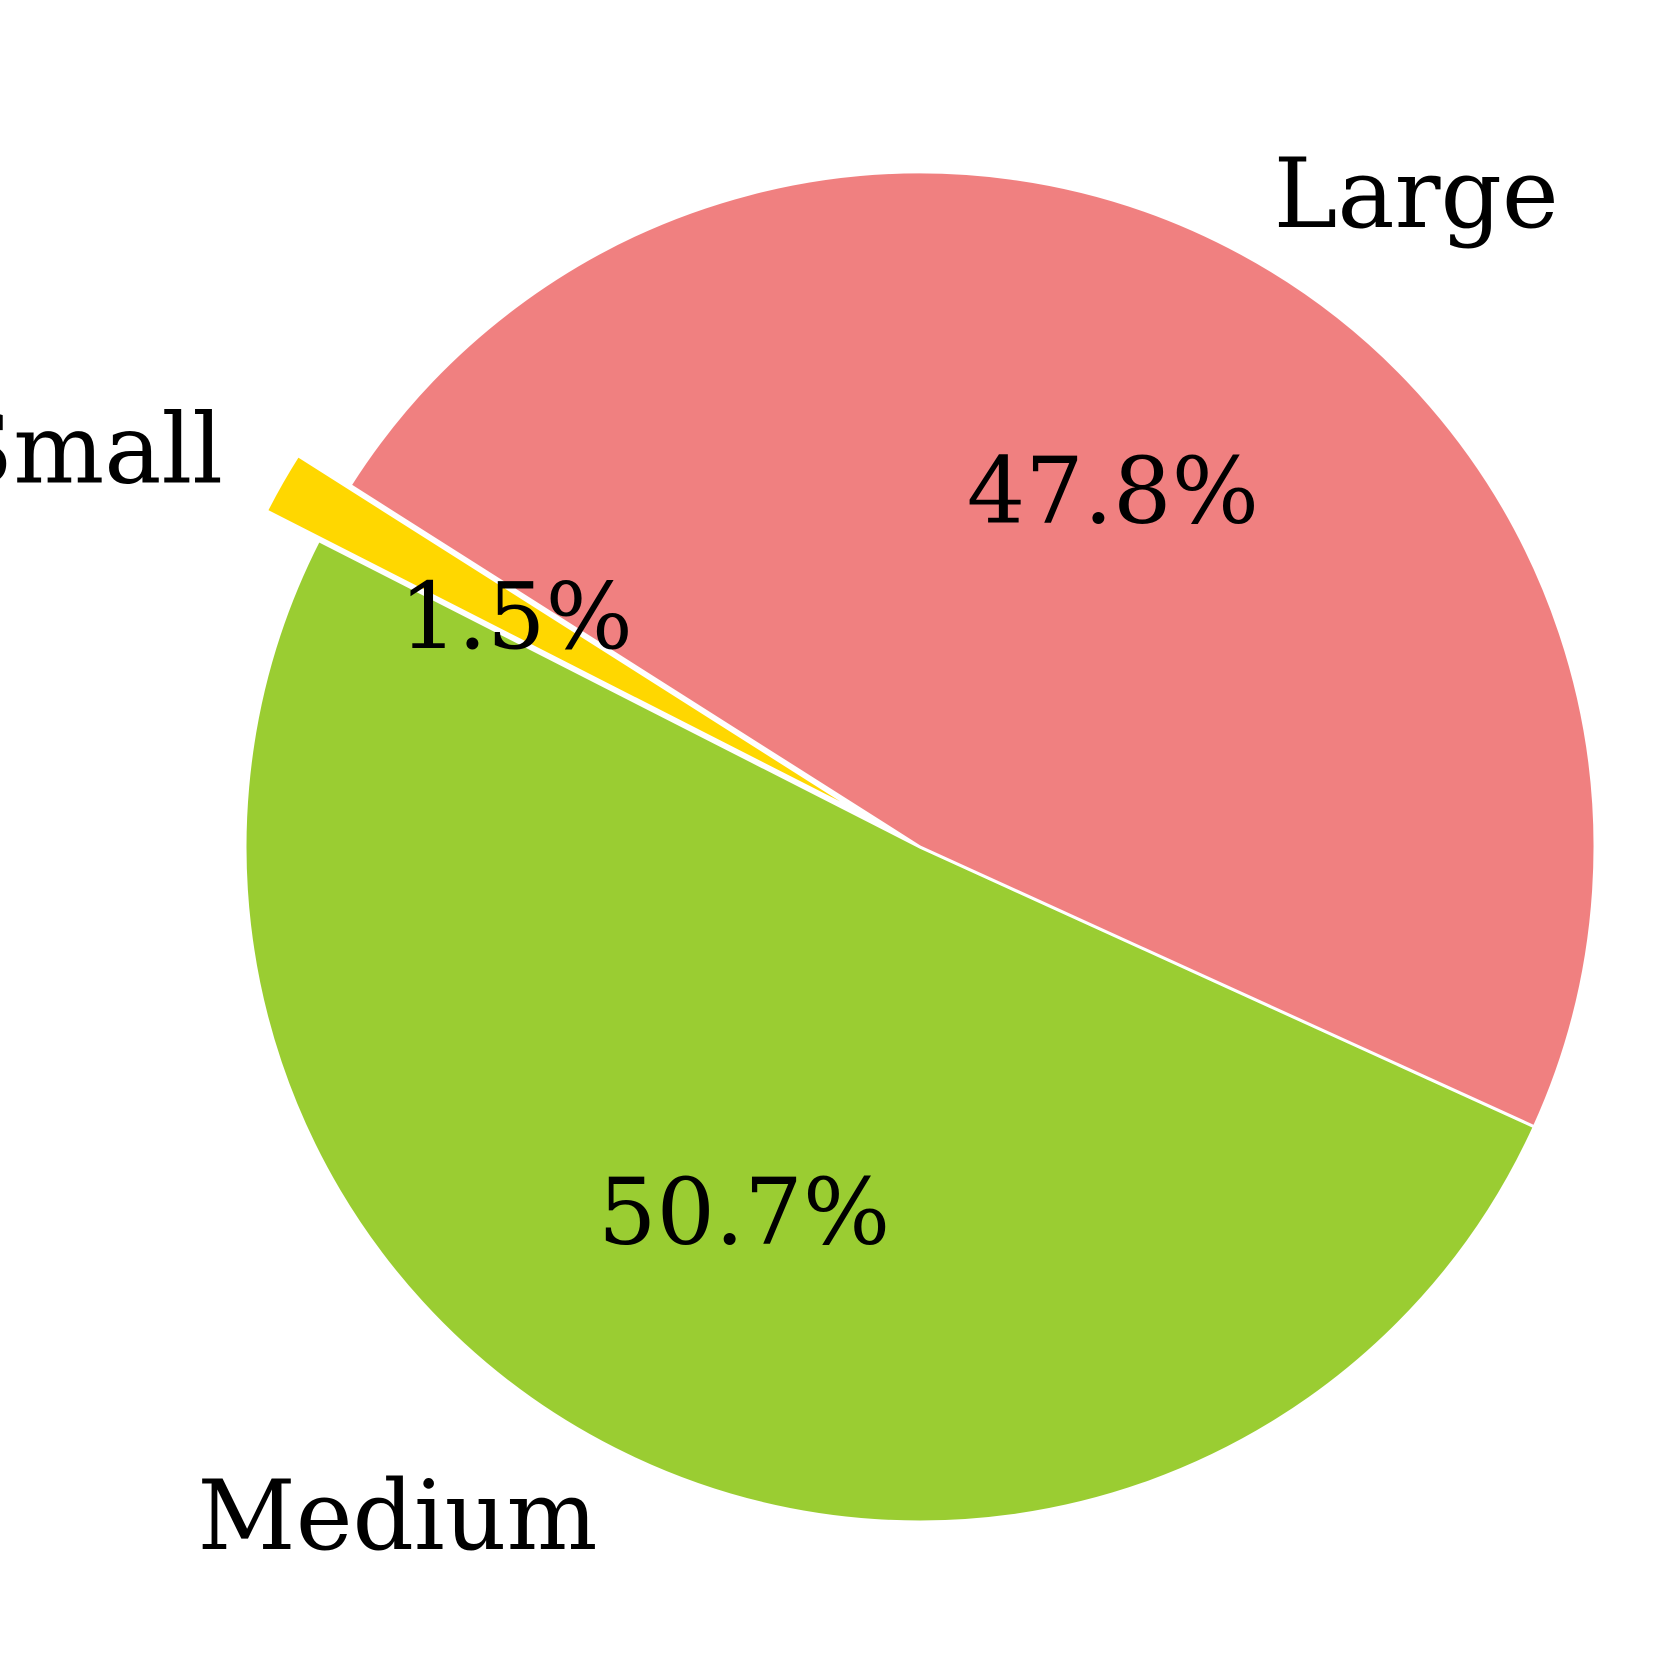 This screenshot has width=1676, height=1680. Describe the element at coordinates (1113, 490) in the screenshot. I see `slice-percent-large: 47.8%` at that location.